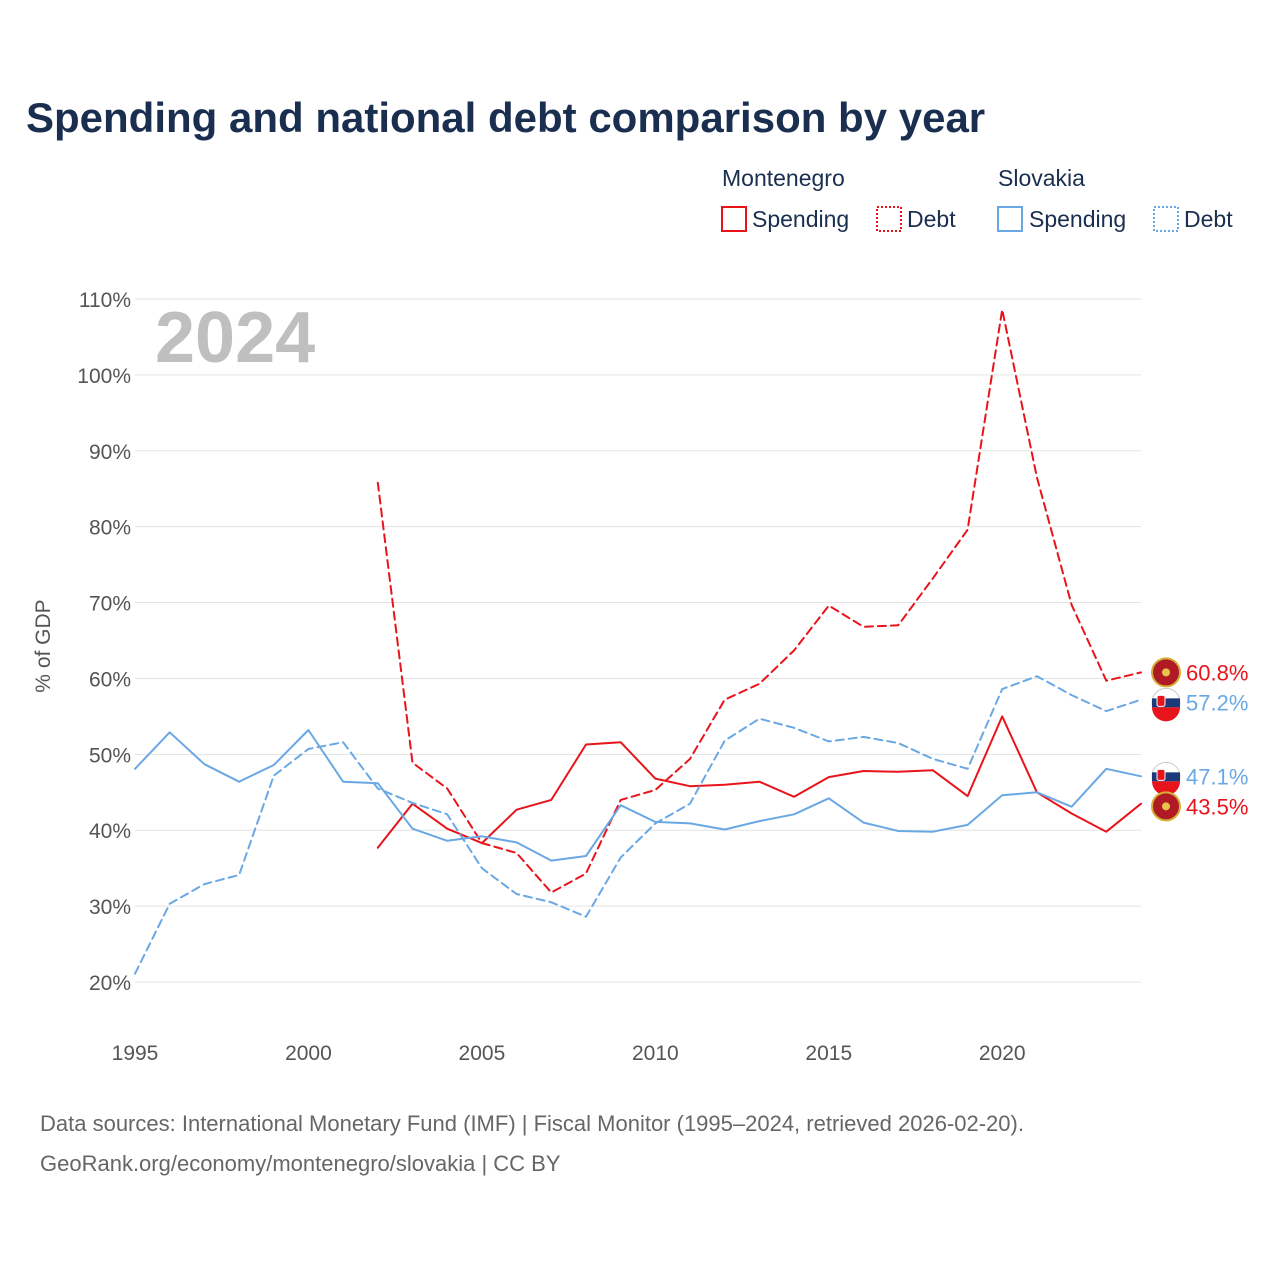  Describe the element at coordinates (104, 376) in the screenshot. I see `y-tick-label: 100%` at that location.